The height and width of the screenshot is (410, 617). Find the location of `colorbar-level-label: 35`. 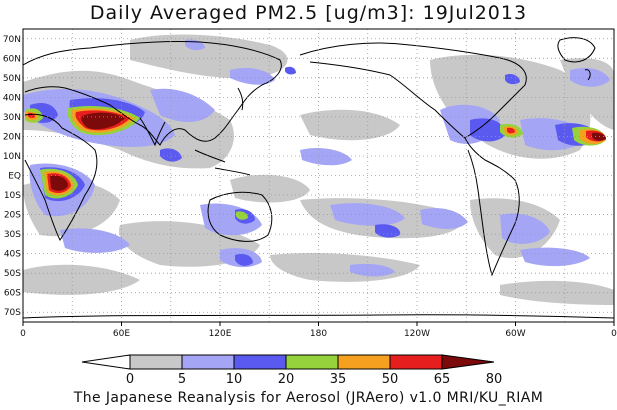

colorbar-level-label: 35 is located at coordinates (338, 379).